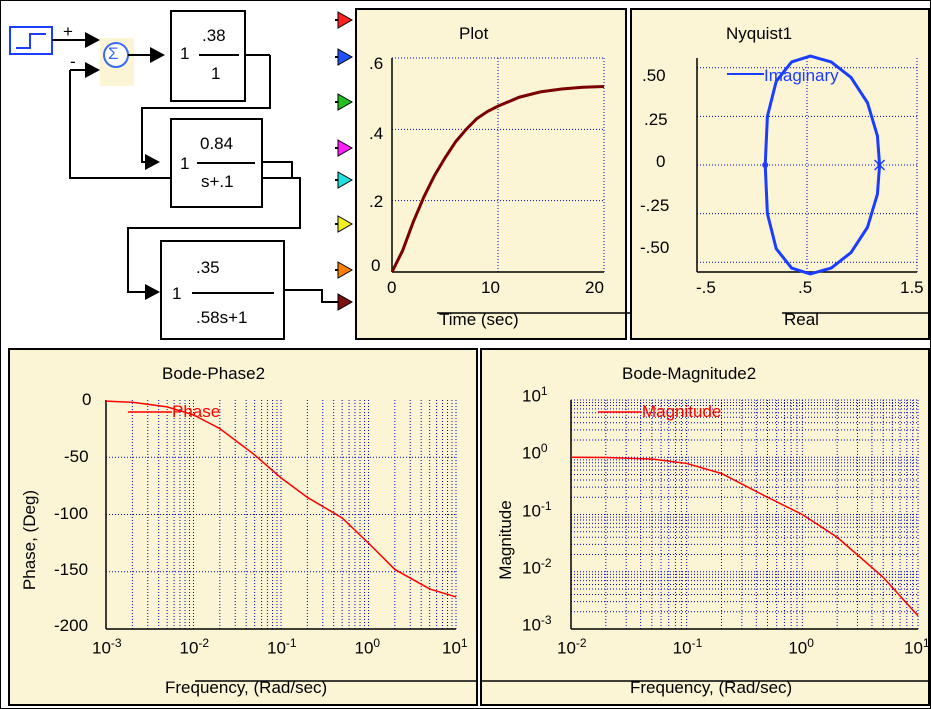 This screenshot has height=709, width=931. Describe the element at coordinates (113, 53) in the screenshot. I see `sum-symbol: Σ` at that location.